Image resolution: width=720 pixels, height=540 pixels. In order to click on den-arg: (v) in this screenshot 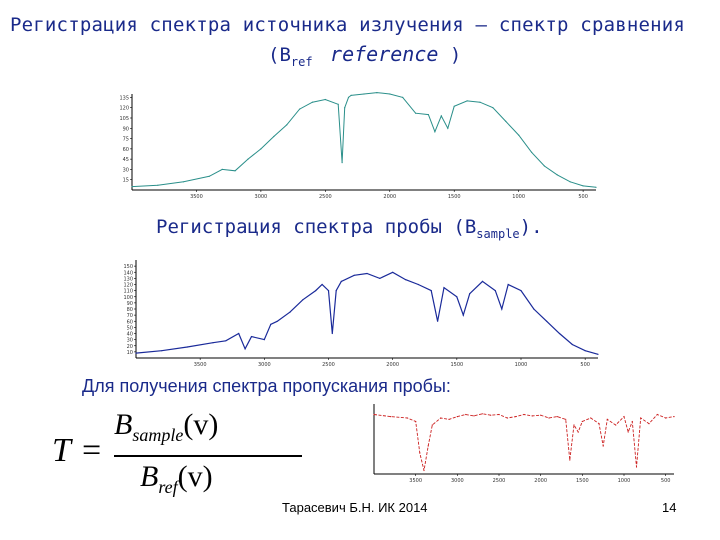, I will do `click(195, 476)`.